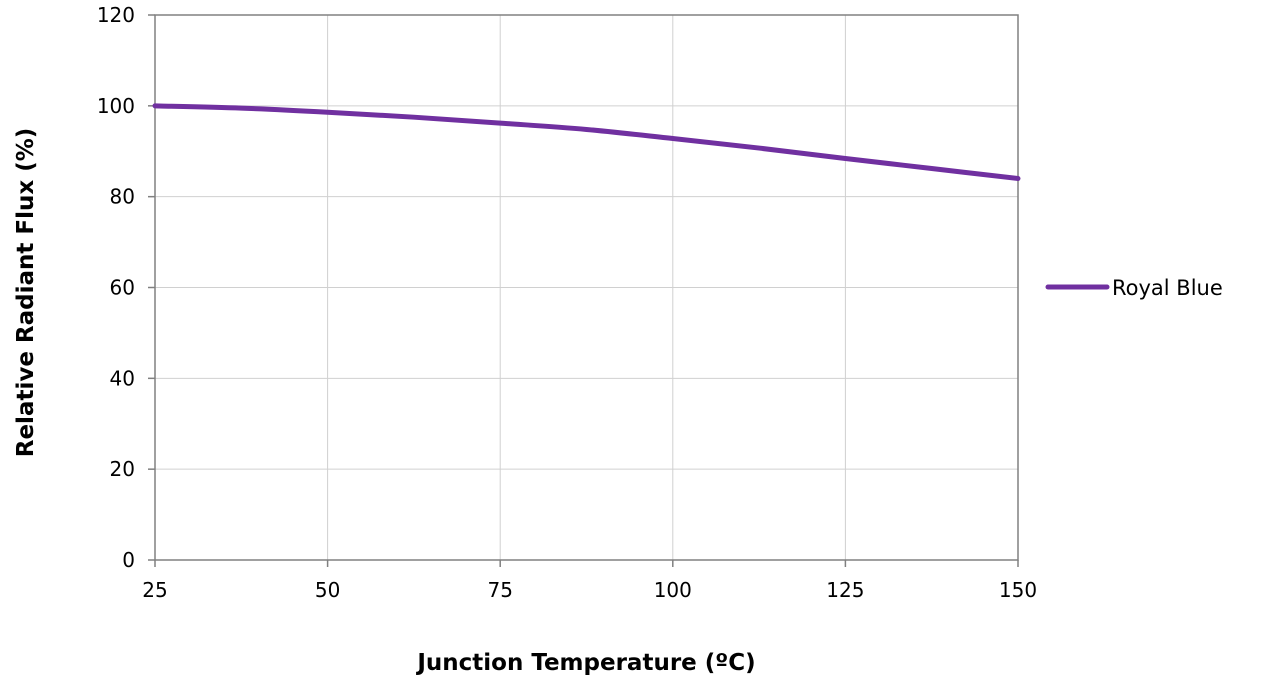 The image size is (1272, 680). I want to click on series-line-royal-blue, so click(586, 142).